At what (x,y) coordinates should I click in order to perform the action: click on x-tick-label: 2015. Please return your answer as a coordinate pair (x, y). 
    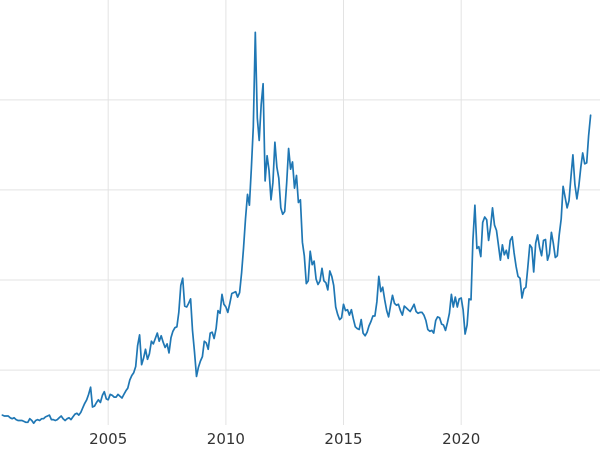
    Looking at the image, I should click on (343, 439).